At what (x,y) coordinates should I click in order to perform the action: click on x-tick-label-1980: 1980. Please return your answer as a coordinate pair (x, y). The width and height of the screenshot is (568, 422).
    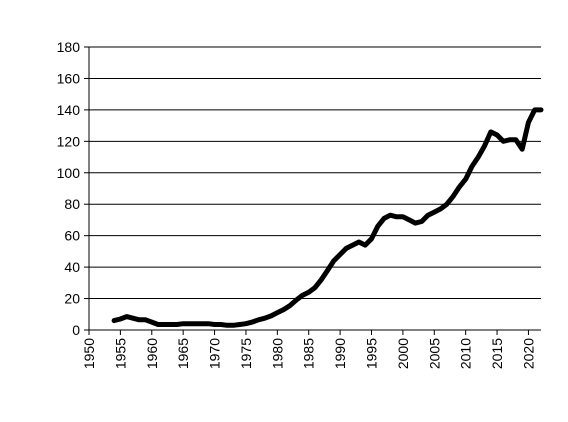
    Looking at the image, I should click on (277, 353).